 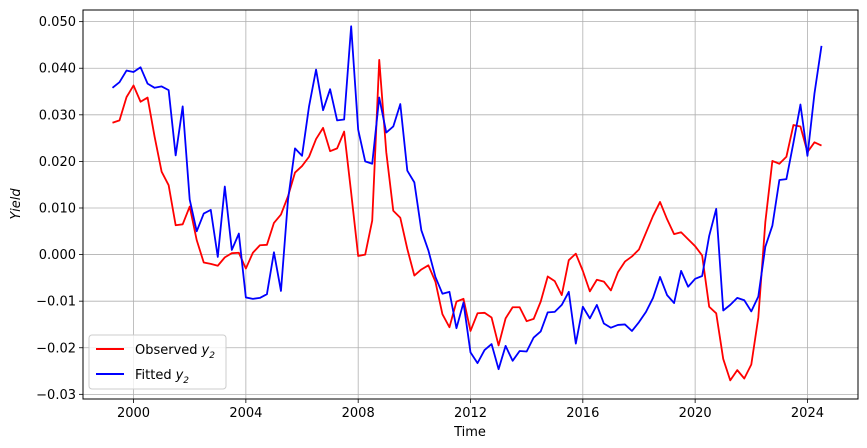 What do you see at coordinates (582, 413) in the screenshot?
I see `x-tick-label: 2016` at bounding box center [582, 413].